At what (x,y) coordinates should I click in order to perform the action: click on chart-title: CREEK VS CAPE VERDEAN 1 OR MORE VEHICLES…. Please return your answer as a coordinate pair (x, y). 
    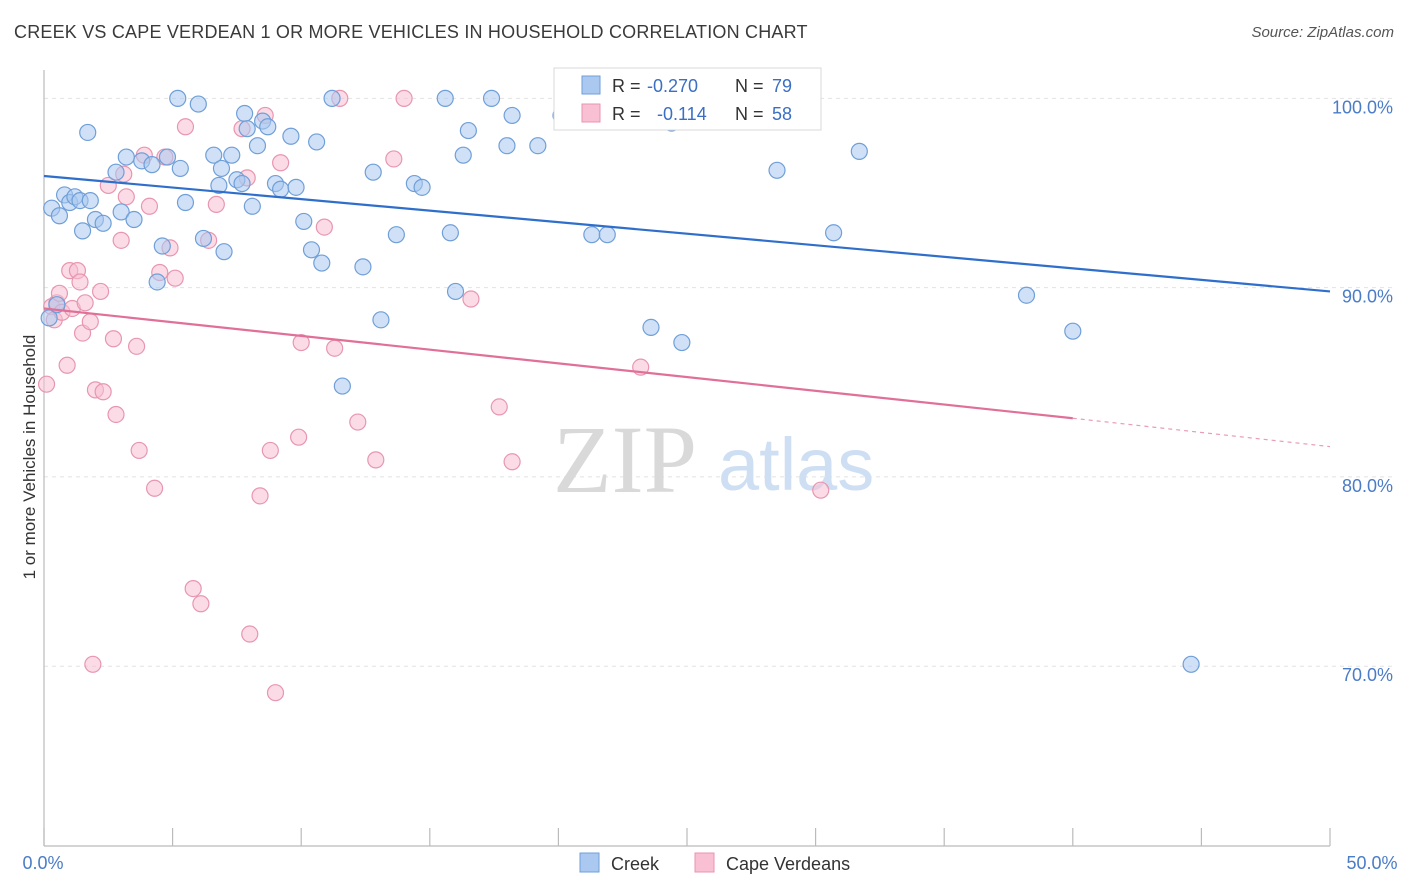
    Looking at the image, I should click on (411, 32).